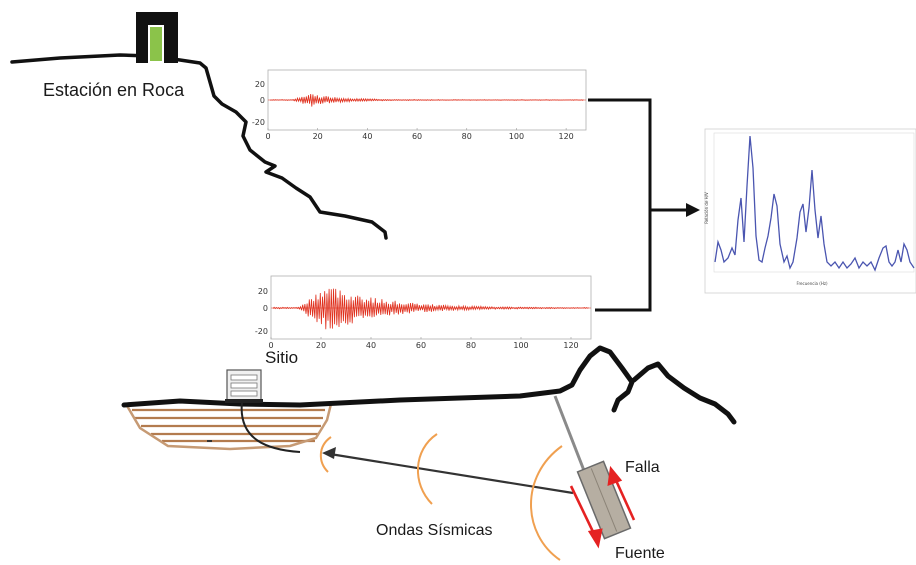 This screenshot has height=565, width=916. Describe the element at coordinates (642, 467) in the screenshot. I see `fault-label: Falla` at that location.